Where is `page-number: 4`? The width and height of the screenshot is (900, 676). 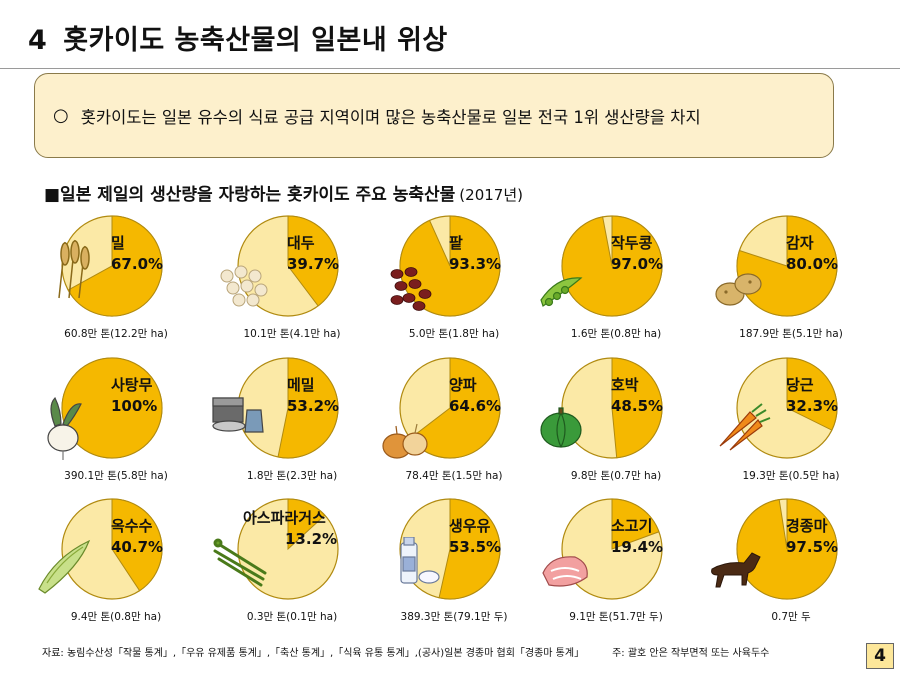
page-number: 4 is located at coordinates (880, 656).